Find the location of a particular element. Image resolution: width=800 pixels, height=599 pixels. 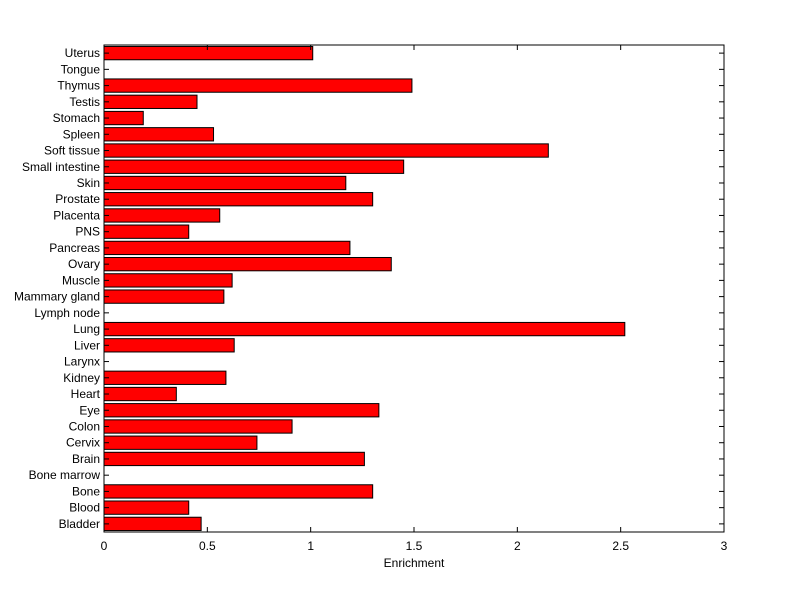

bar-pns is located at coordinates (146, 231).